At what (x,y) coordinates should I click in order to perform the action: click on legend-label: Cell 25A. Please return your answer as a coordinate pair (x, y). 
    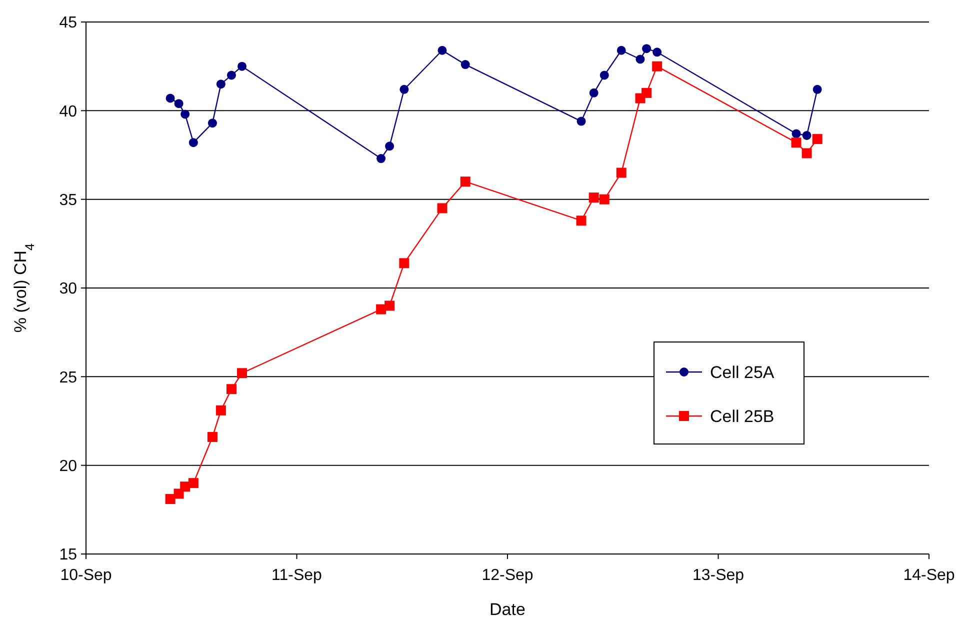
    Looking at the image, I should click on (742, 372).